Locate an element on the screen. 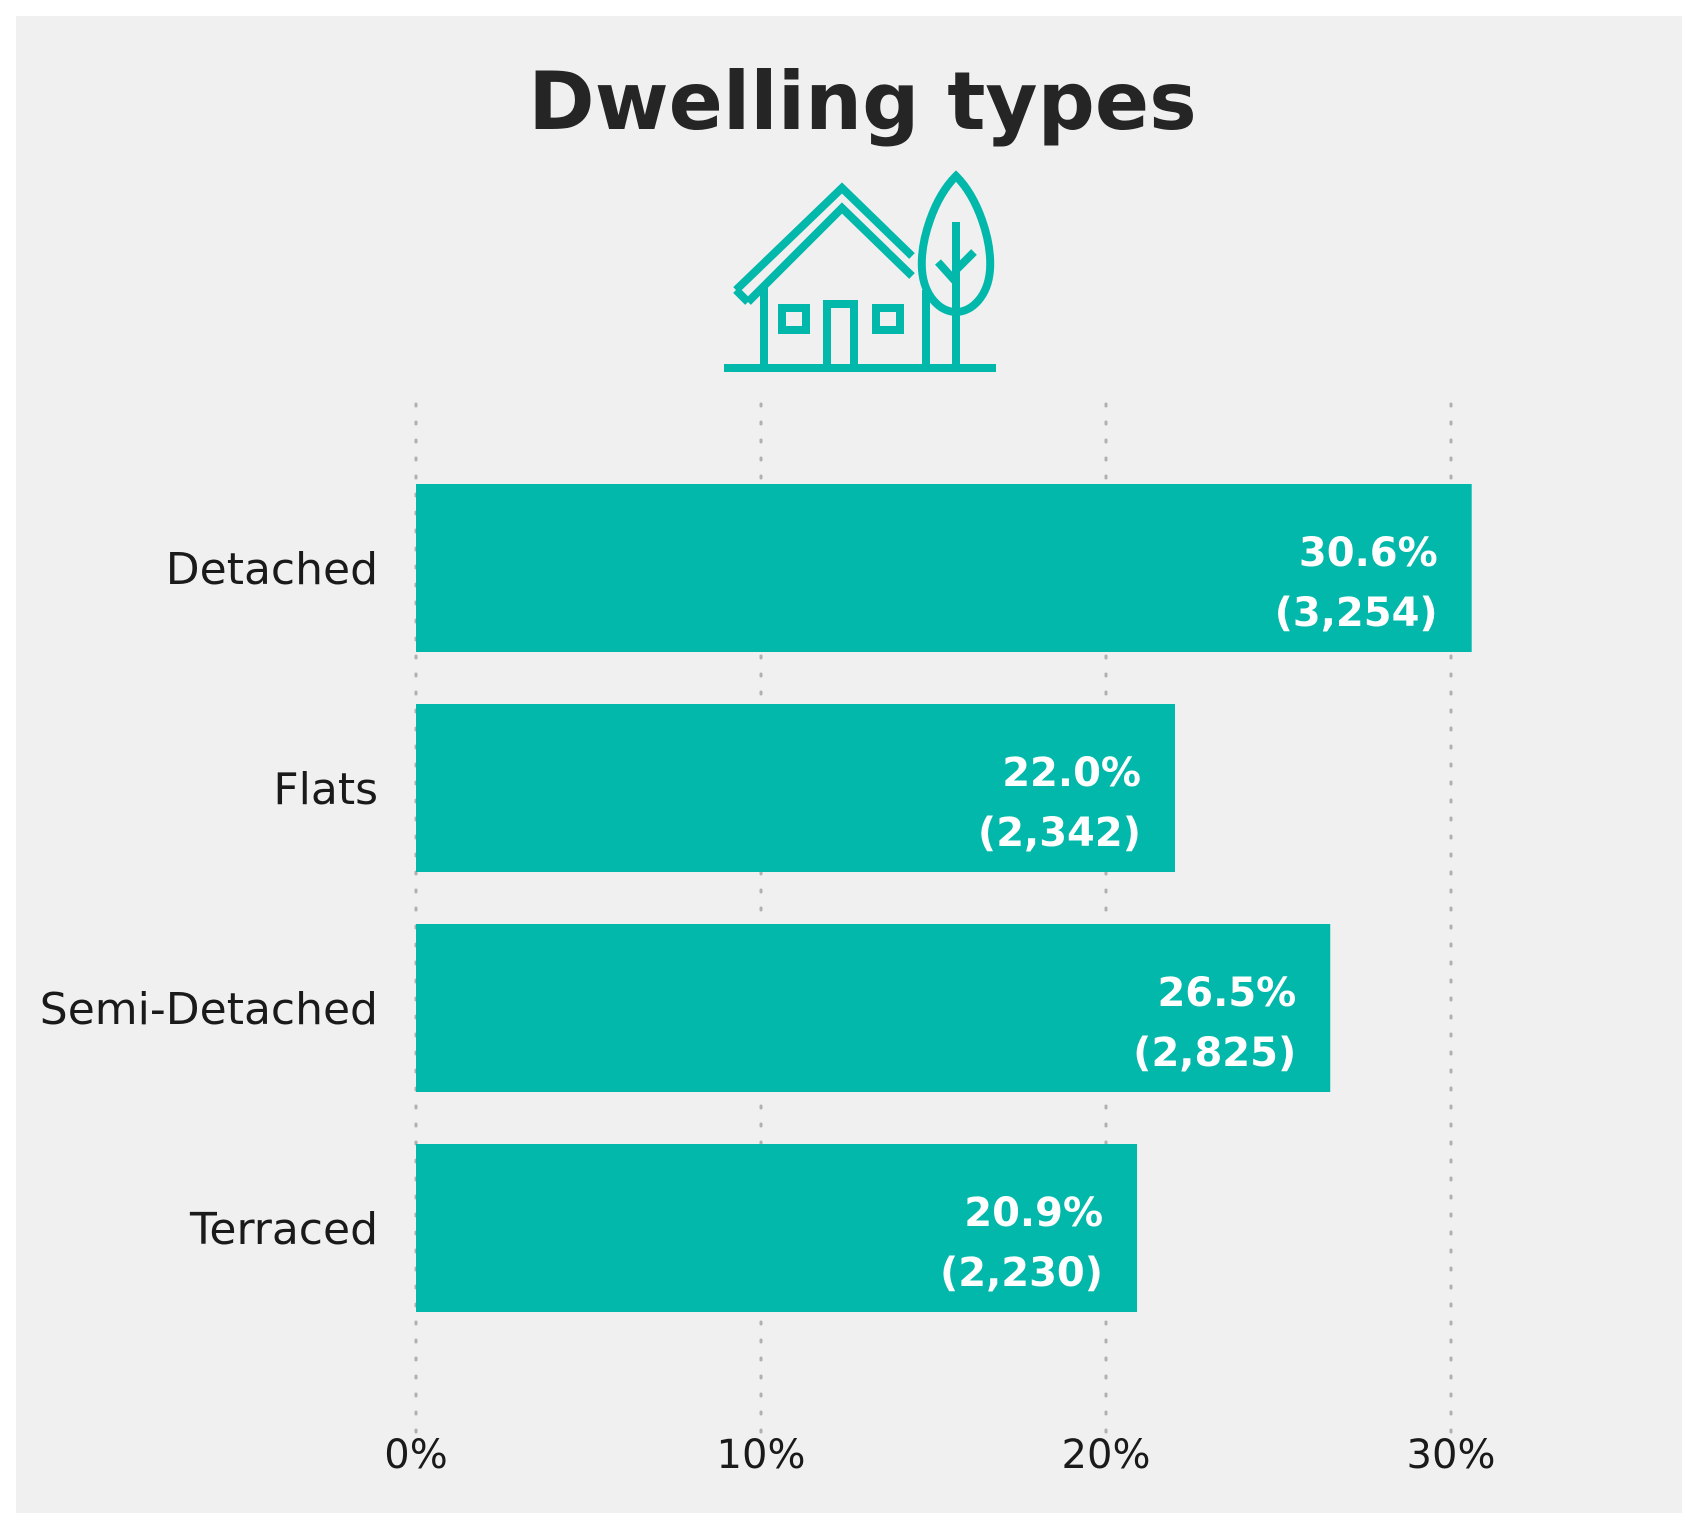 The height and width of the screenshot is (1514, 1689). bar-value-label: 30.6% is located at coordinates (1368, 553).